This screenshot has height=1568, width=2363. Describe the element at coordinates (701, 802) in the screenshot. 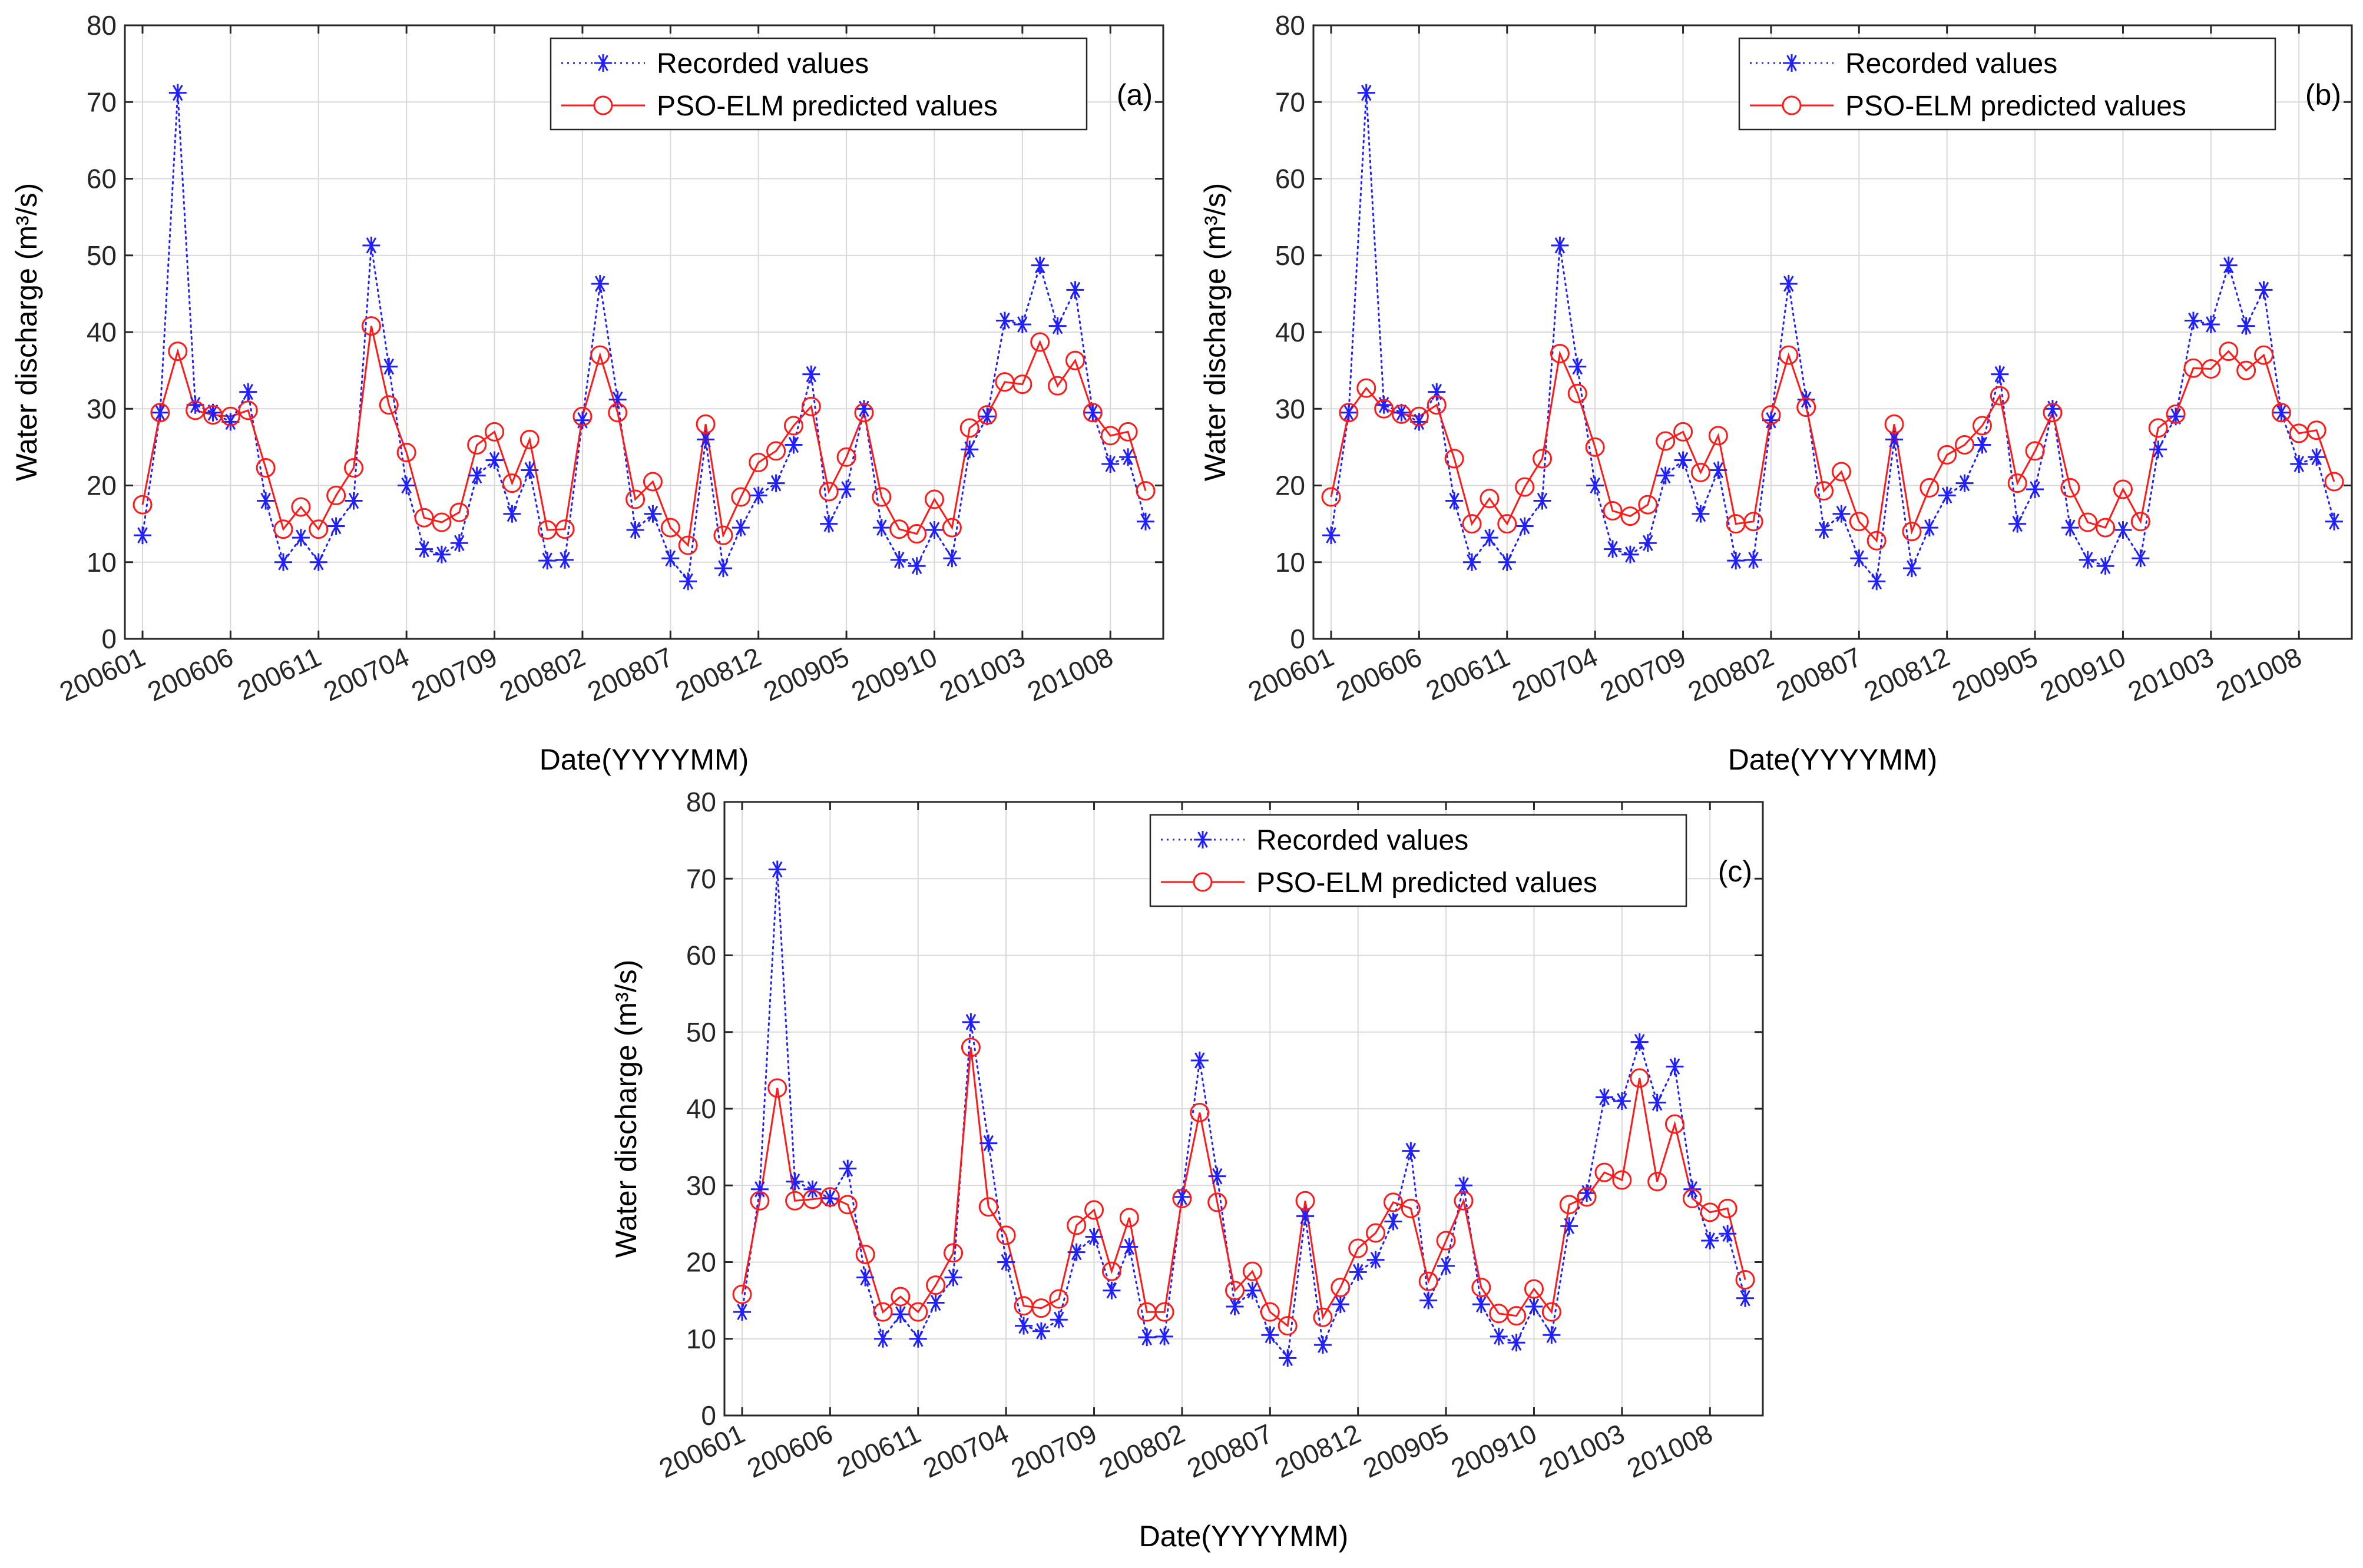

I see `y-tick-label: 80` at that location.